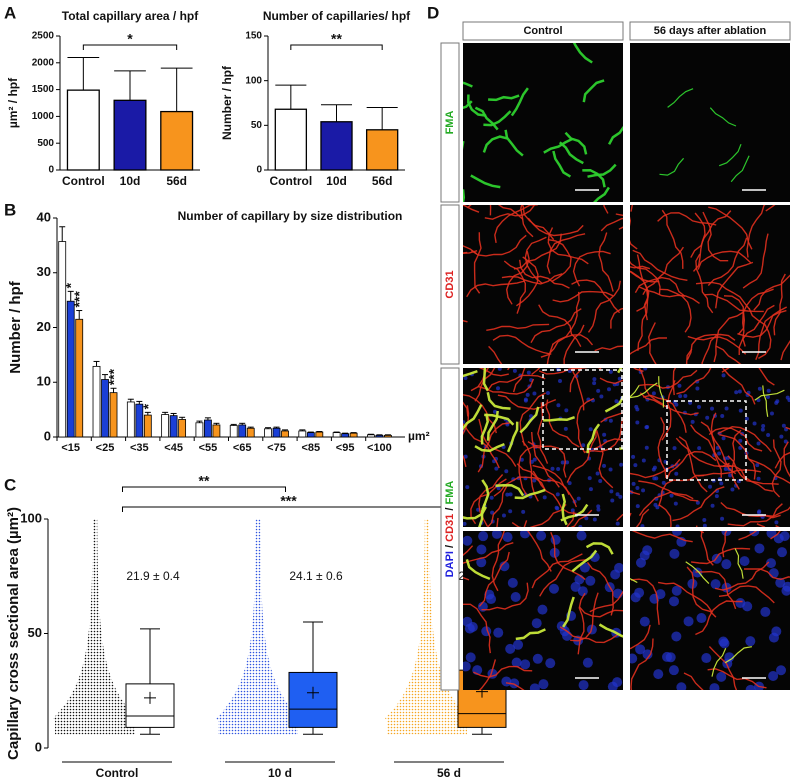  I want to click on chart-title: Total capillary area / hpf, so click(130, 16).